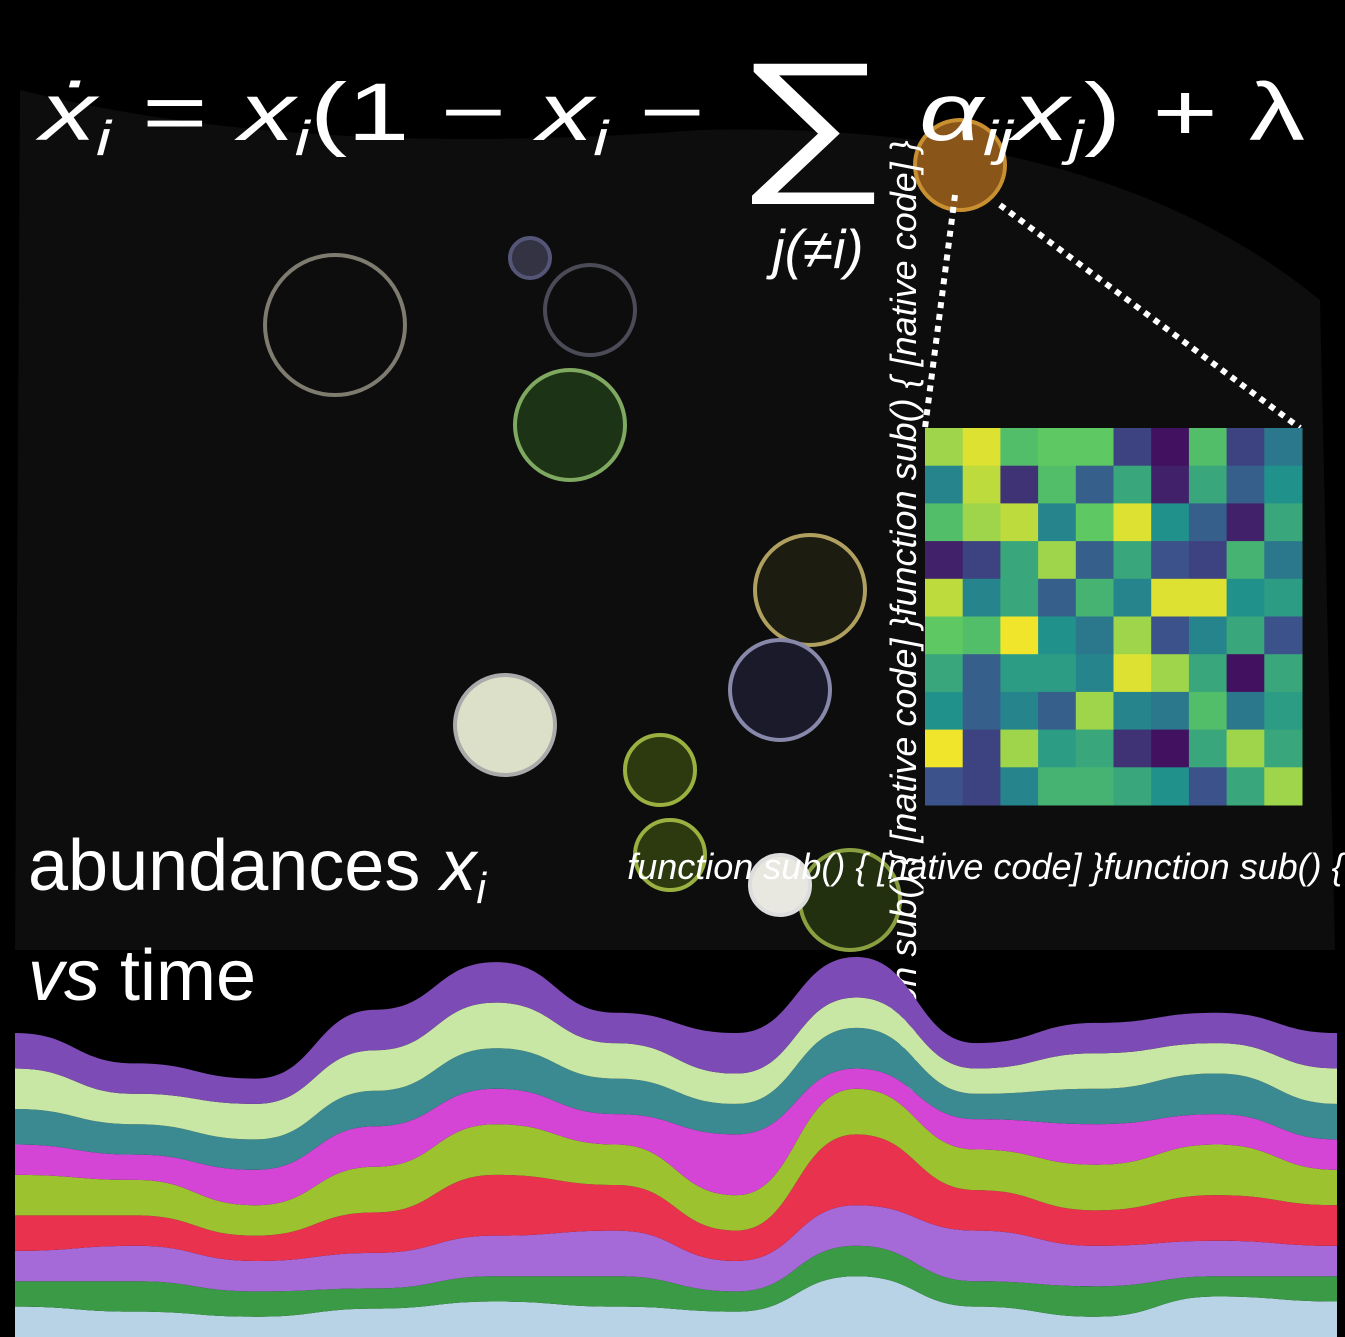 The height and width of the screenshot is (1337, 1345). What do you see at coordinates (257, 921) in the screenshot?
I see `captions: abundances xi vs time` at bounding box center [257, 921].